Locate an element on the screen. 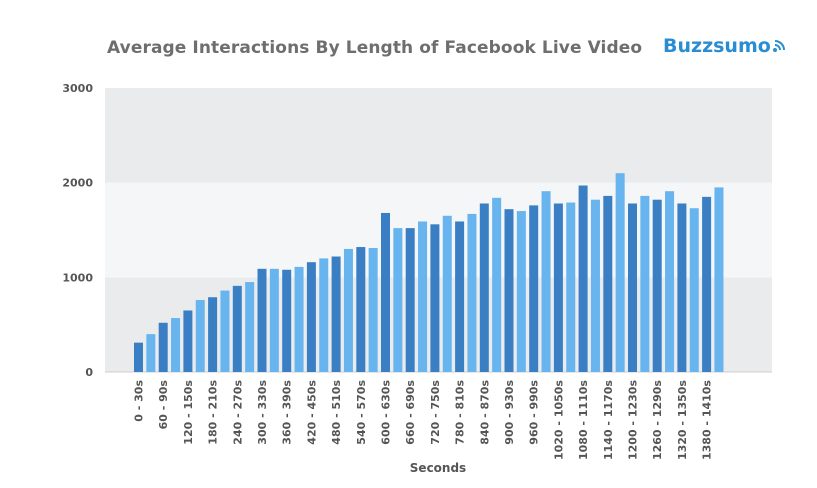 The image size is (817, 488). x-tick-label: 660 - 690s is located at coordinates (410, 412).